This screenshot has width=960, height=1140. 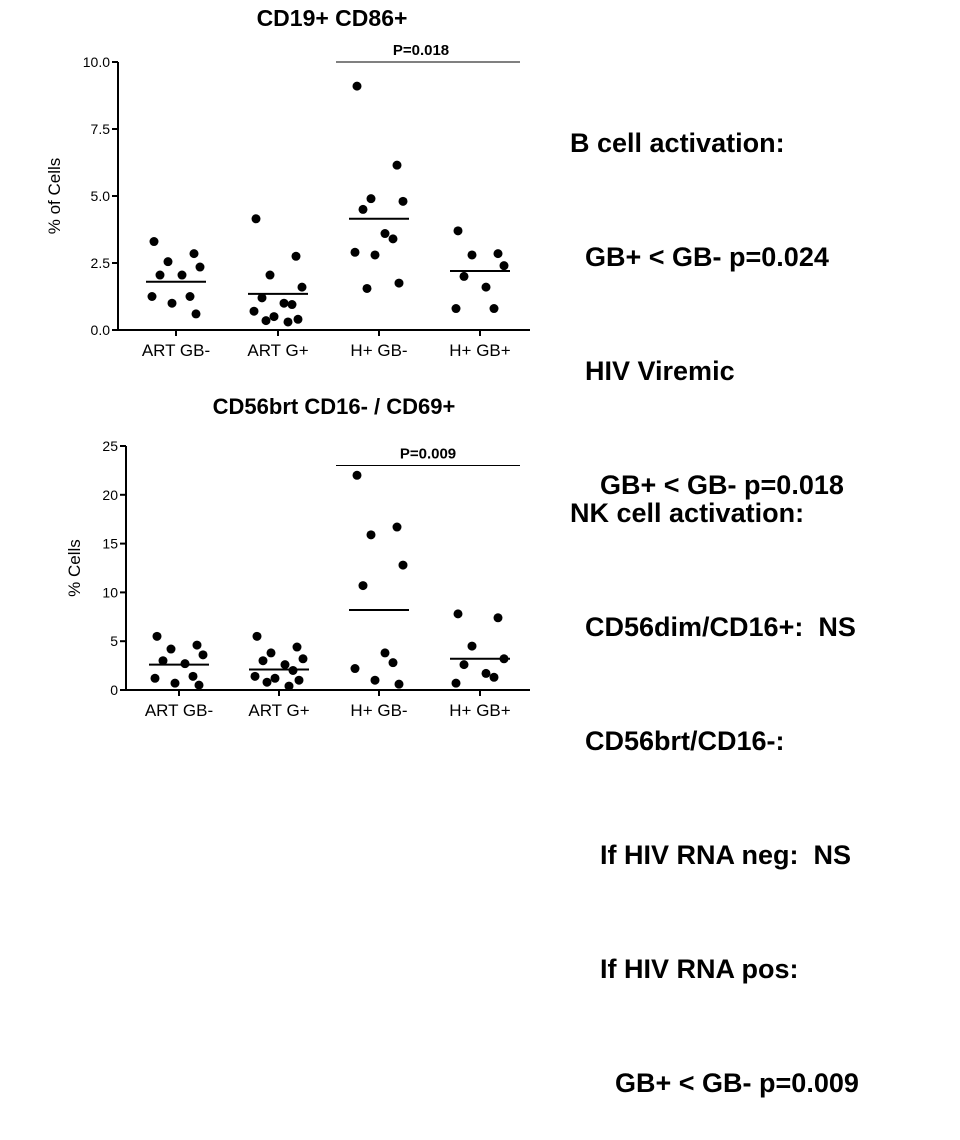 I want to click on y-tick-label: 25, so click(x=110, y=446).